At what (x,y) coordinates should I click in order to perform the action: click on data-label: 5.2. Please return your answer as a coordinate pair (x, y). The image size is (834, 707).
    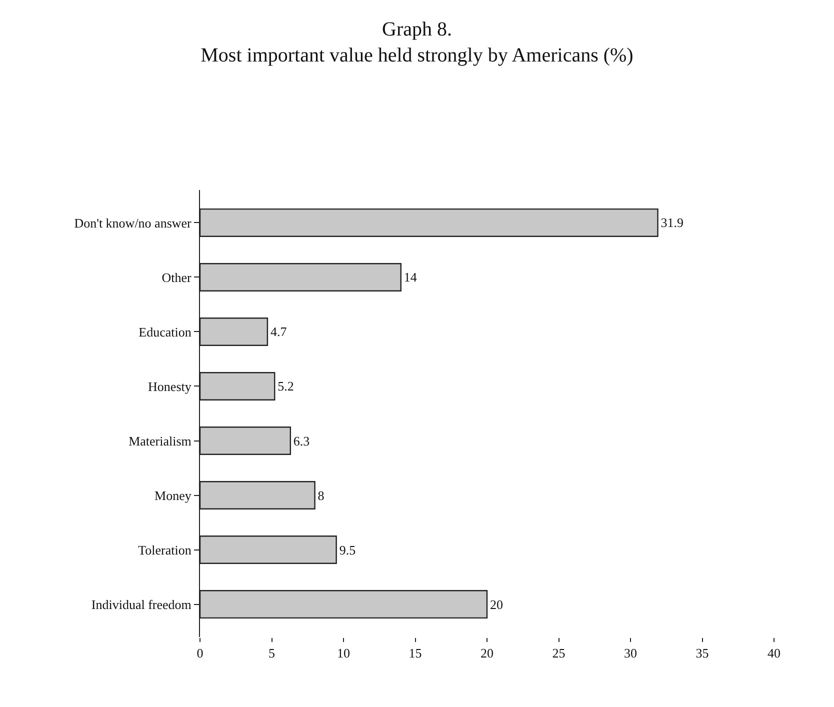
    Looking at the image, I should click on (286, 386).